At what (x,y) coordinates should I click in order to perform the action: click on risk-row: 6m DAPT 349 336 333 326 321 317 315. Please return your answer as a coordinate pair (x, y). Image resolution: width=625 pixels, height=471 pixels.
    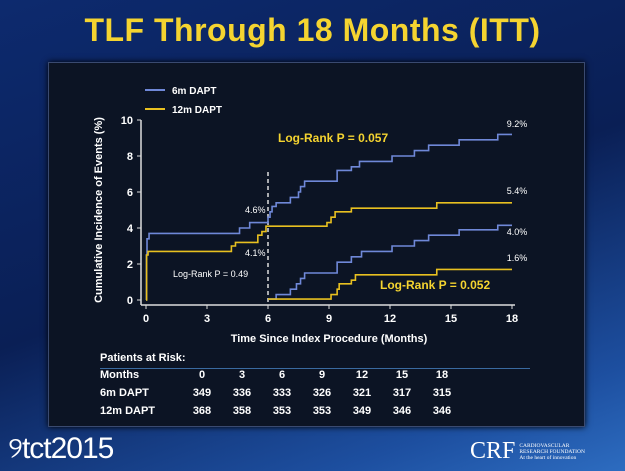
    Looking at the image, I should click on (281, 393).